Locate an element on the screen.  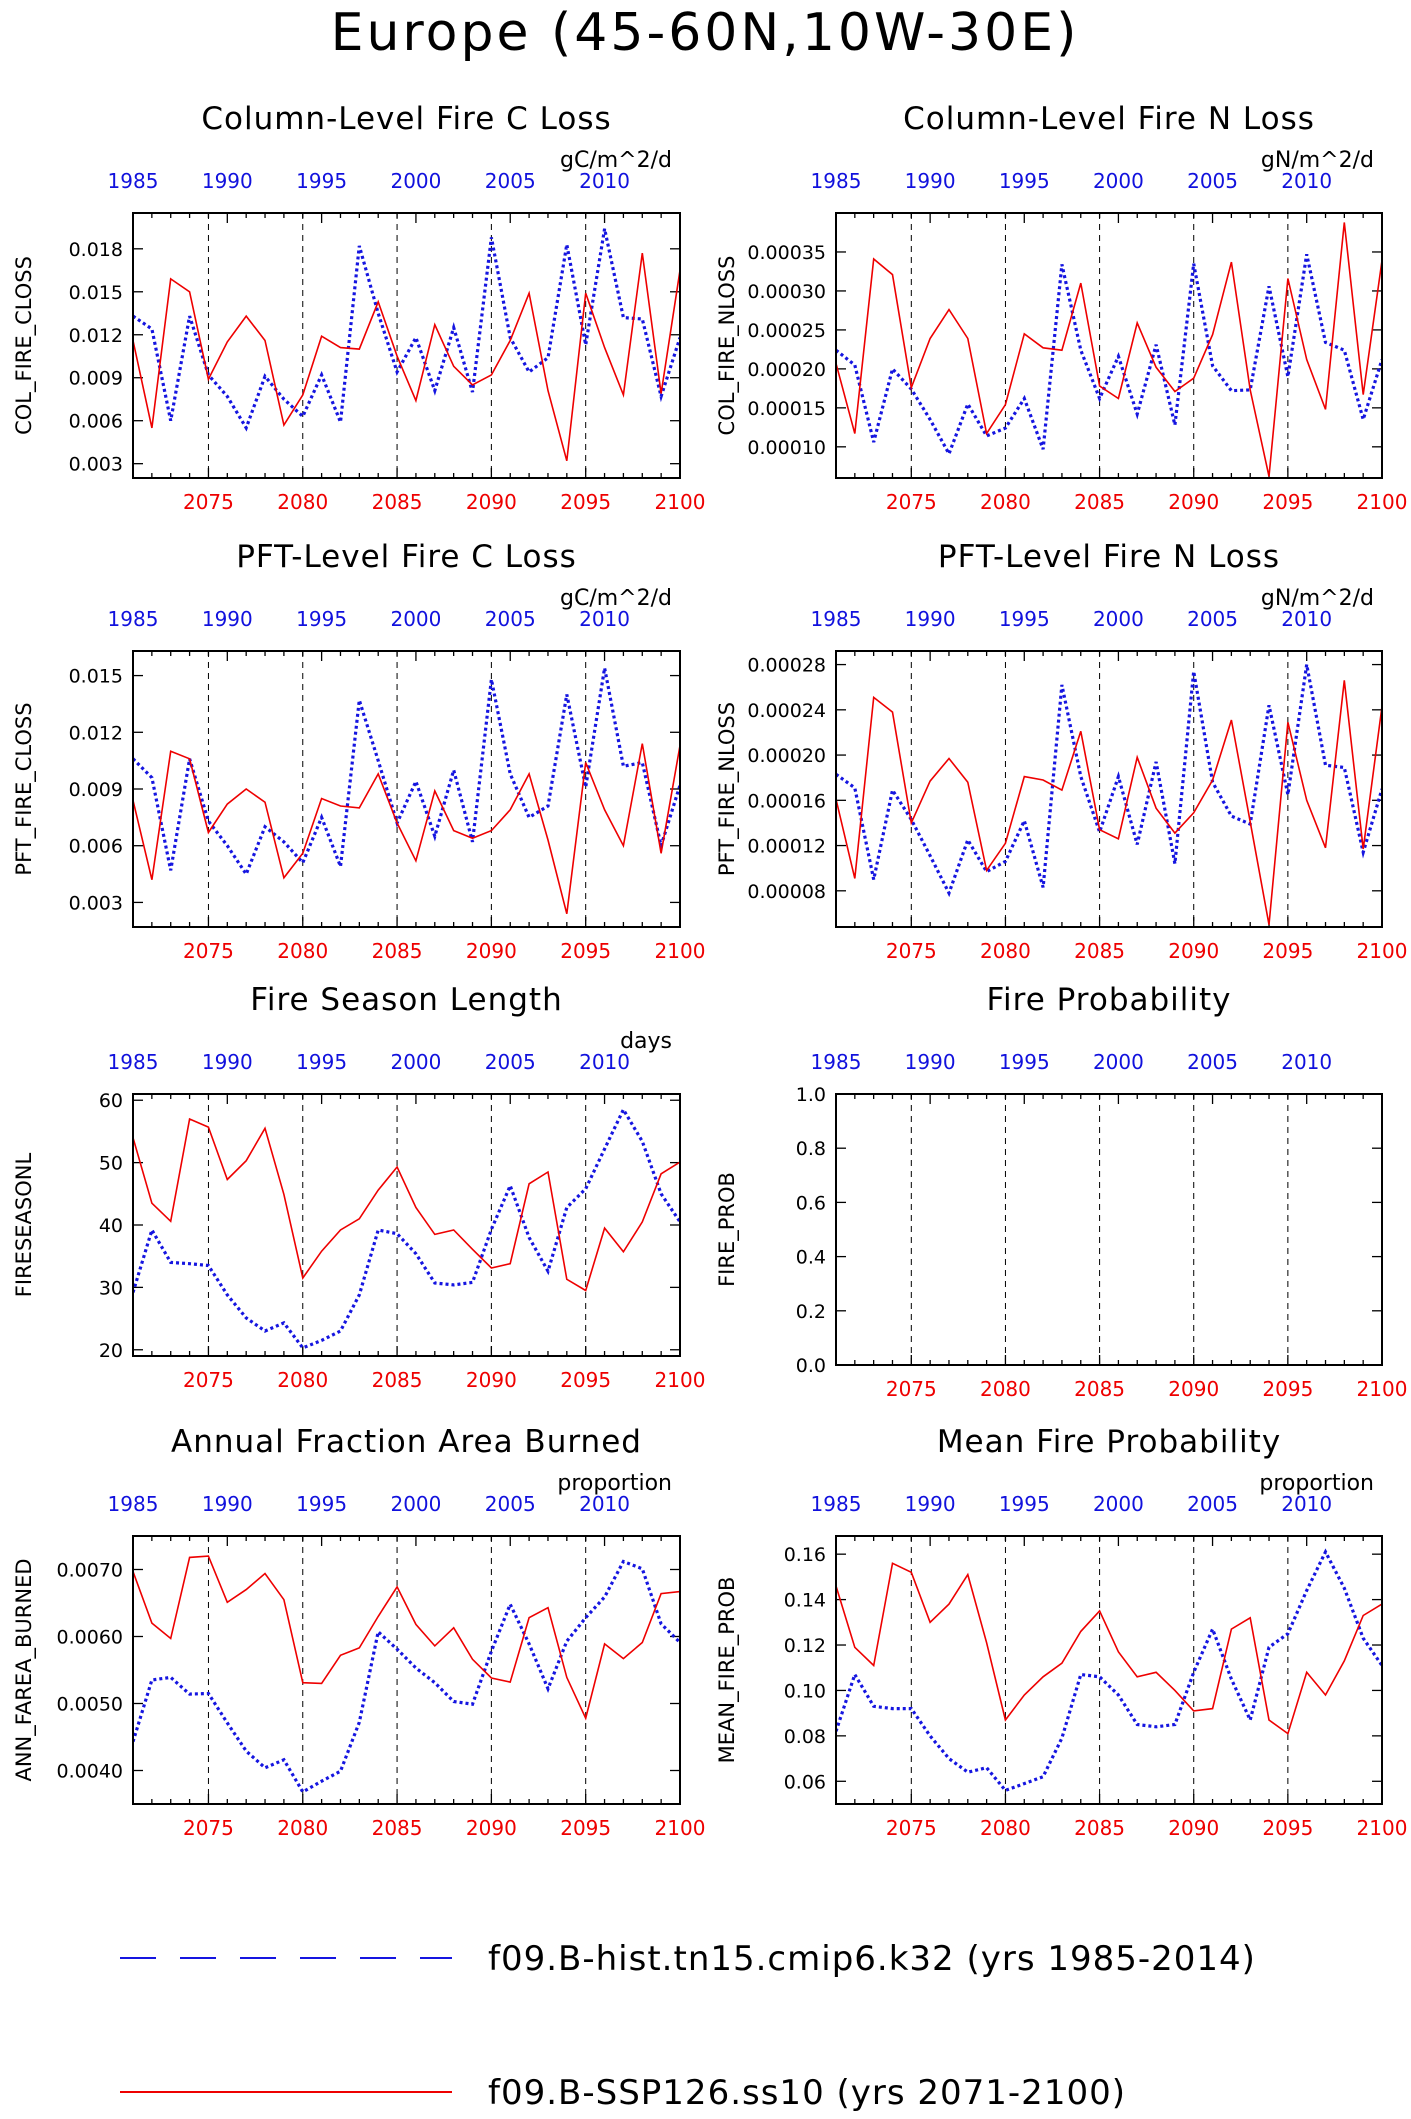
y-tick-label: 0.003 is located at coordinates (96, 465).